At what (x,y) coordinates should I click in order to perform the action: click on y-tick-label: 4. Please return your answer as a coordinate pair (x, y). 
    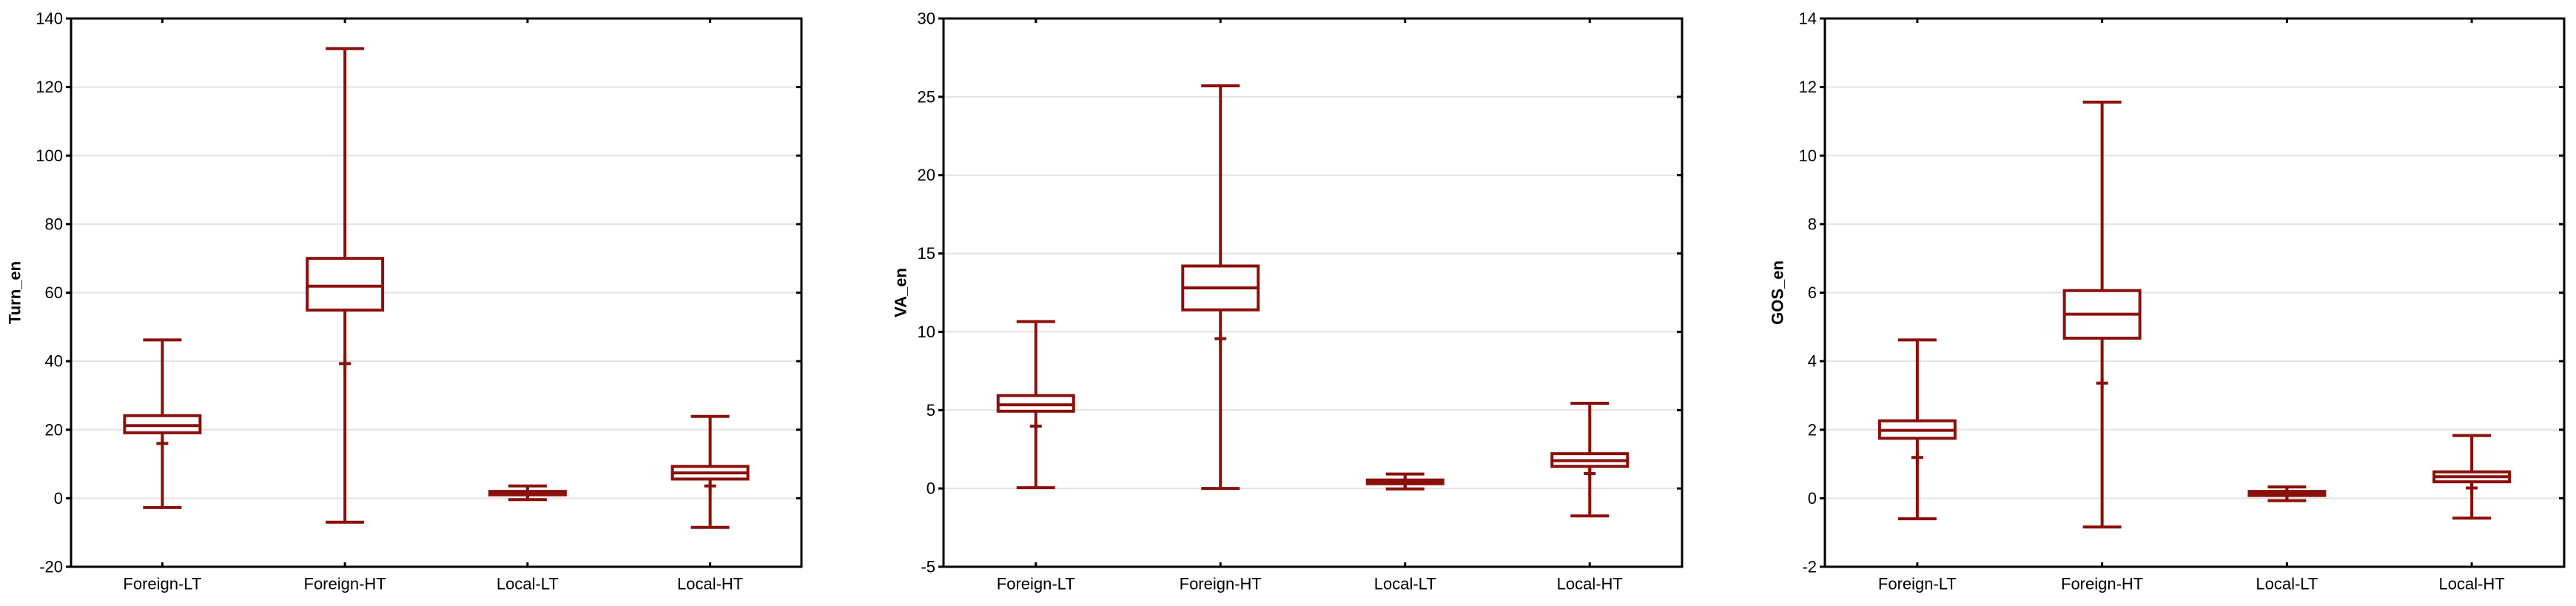
    Looking at the image, I should click on (1812, 362).